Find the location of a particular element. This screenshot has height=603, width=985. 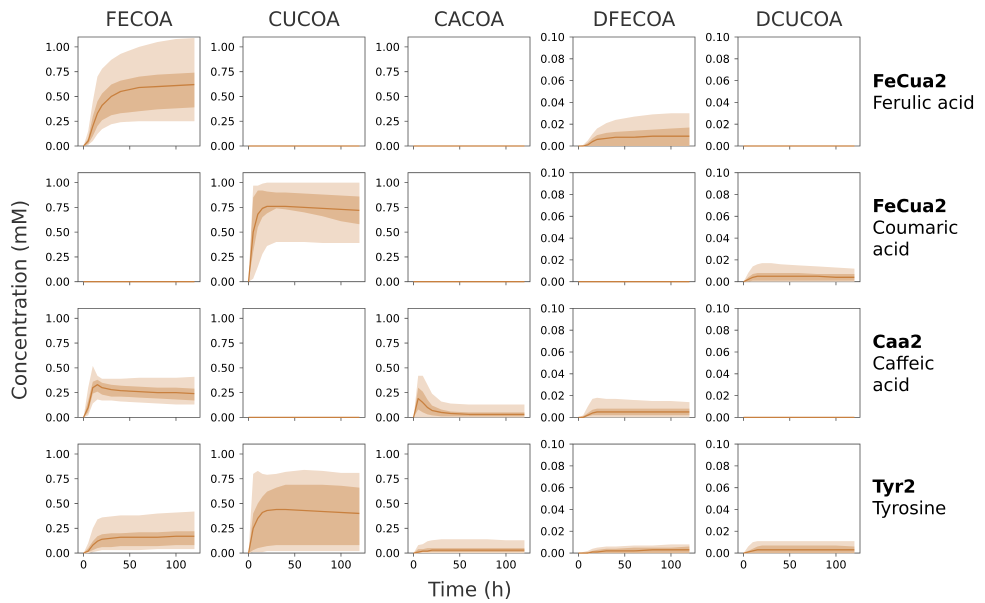

chart-title: DCUCOA is located at coordinates (799, 18).